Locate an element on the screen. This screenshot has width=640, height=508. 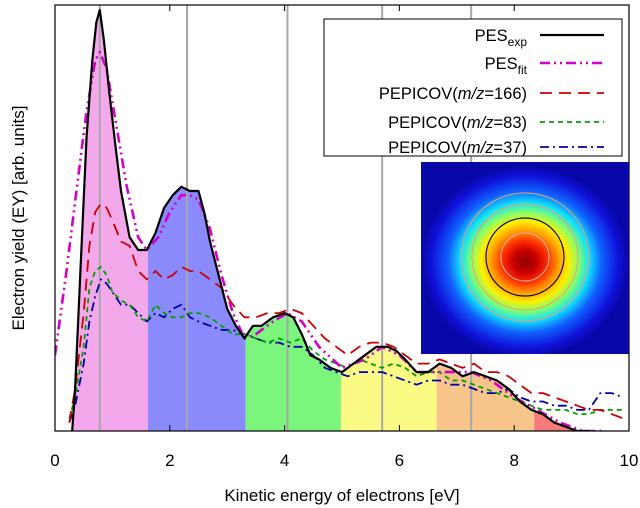
legend-label-m83: PEPICOV(m/z=83) is located at coordinates (457, 123).